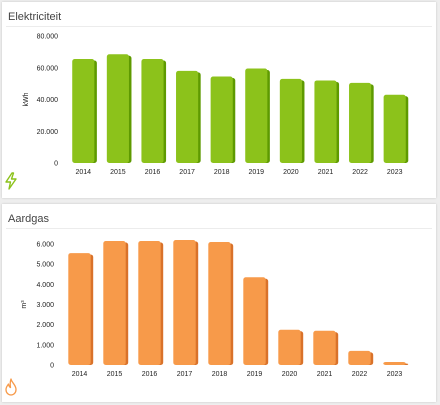  I want to click on electricity-title-divider, so click(219, 26).